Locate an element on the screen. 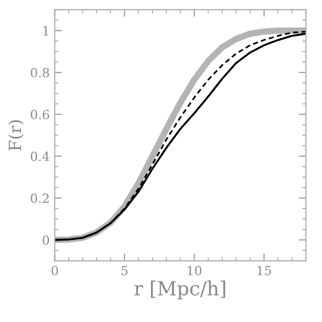 Image resolution: width=322 pixels, height=322 pixels. y-tick-label: 0 is located at coordinates (46, 240).